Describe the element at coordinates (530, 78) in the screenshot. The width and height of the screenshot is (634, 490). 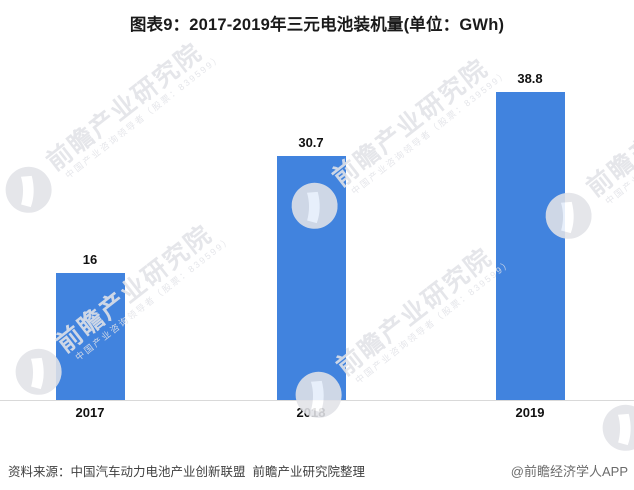
I see `bar-value-label: 38.8` at that location.